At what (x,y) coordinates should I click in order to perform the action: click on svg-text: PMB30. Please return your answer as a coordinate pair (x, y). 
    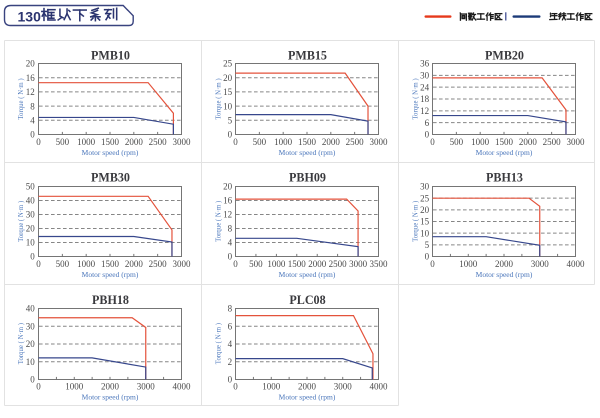
    Looking at the image, I should click on (110, 178).